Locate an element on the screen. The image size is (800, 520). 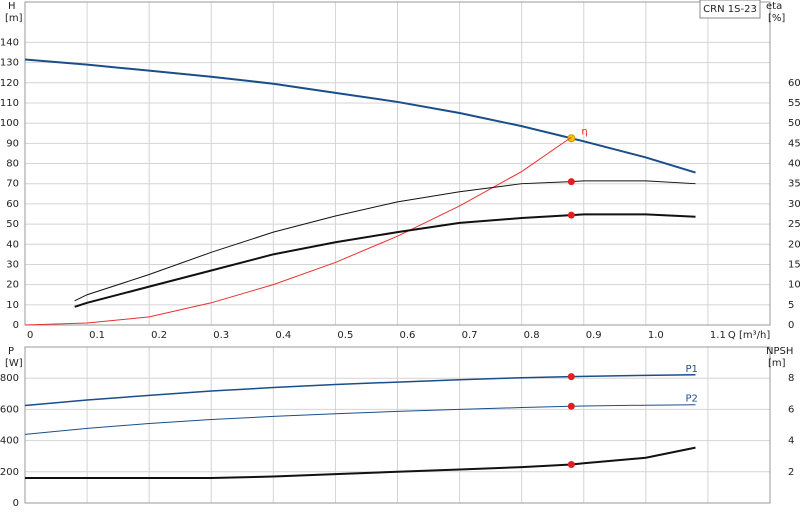
y-tick-label: 130 is located at coordinates (9, 63).